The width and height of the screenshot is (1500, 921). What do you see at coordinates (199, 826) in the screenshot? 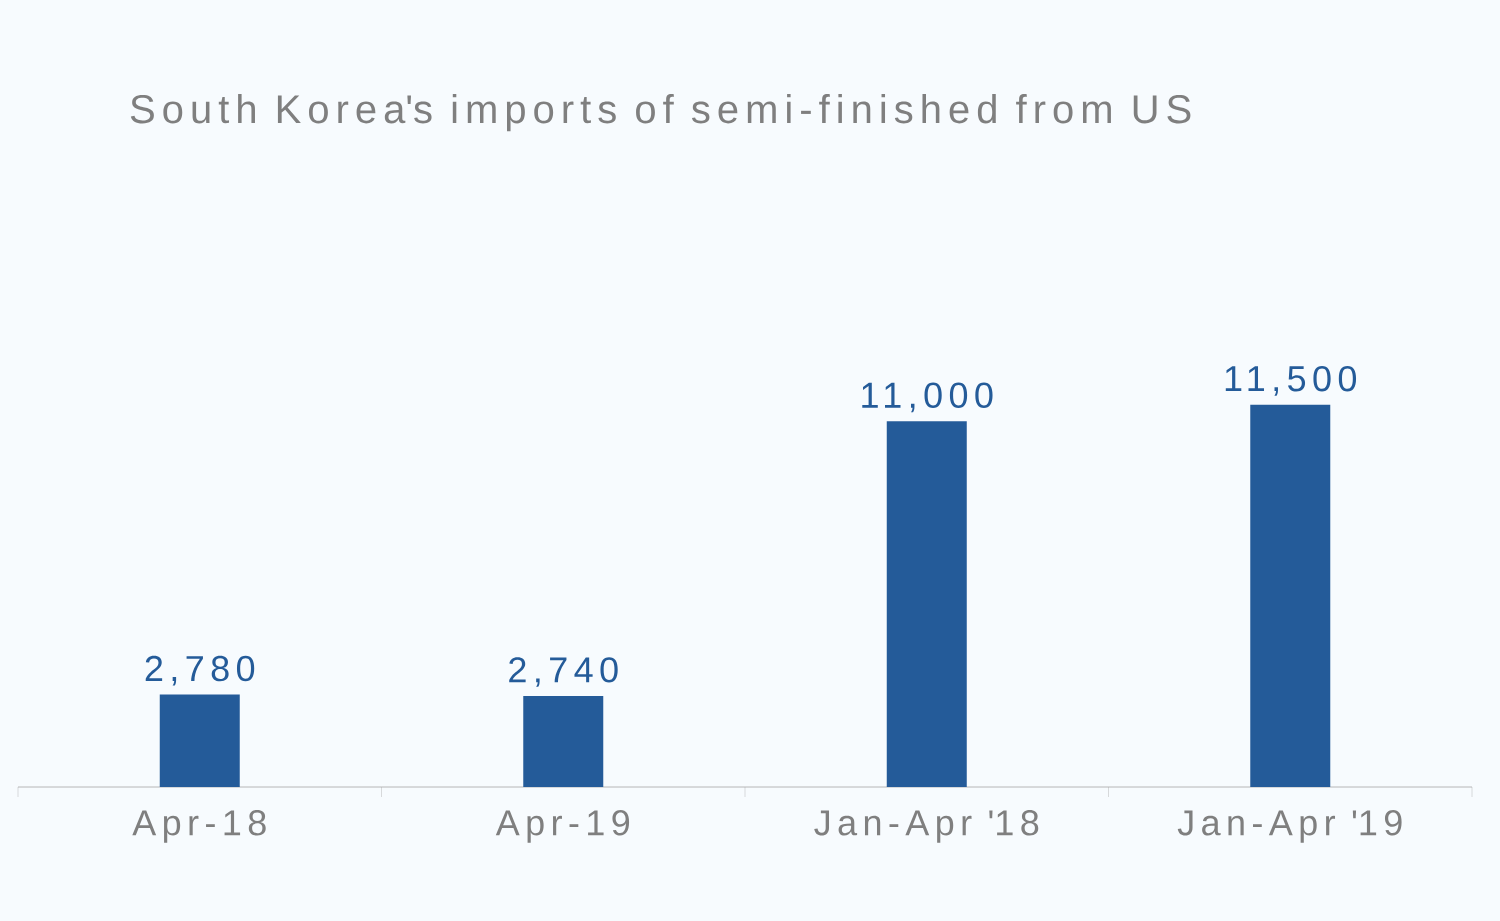
I see `x-tick-label: Apr-18` at bounding box center [199, 826].